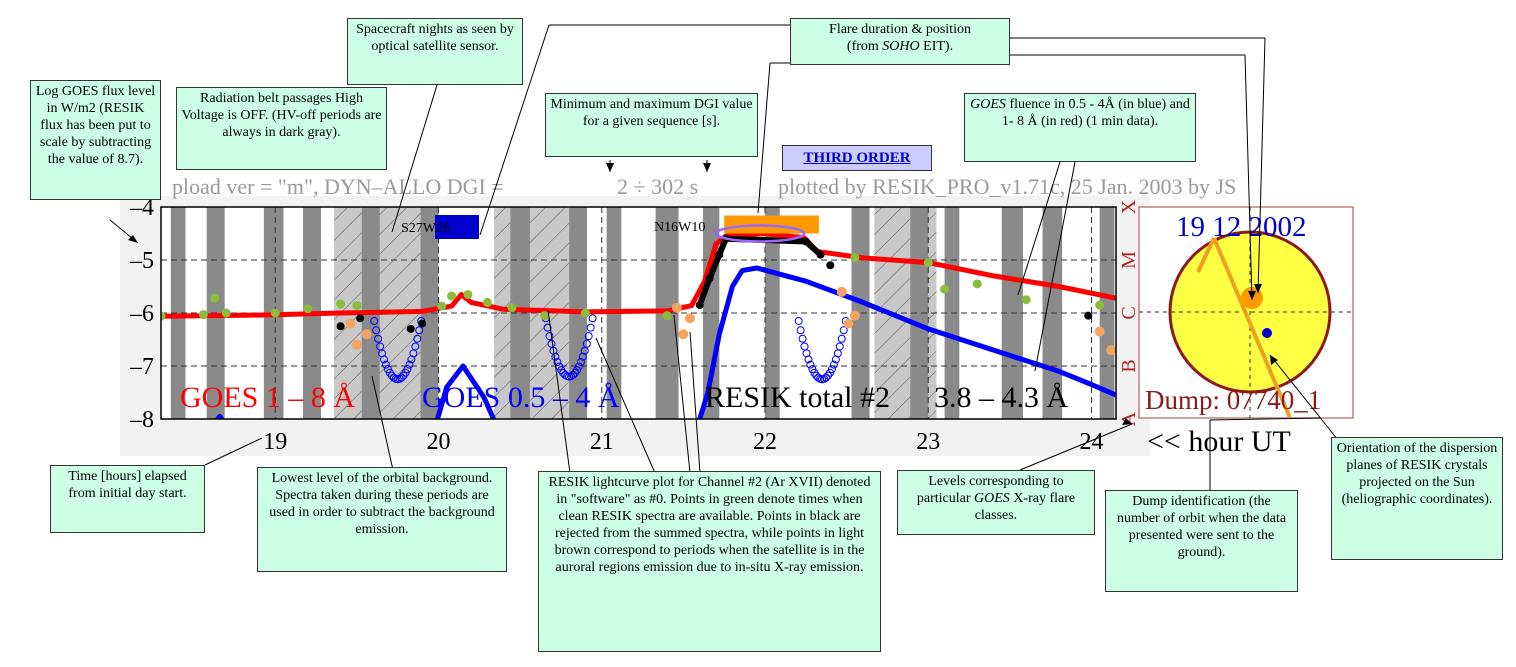  I want to click on x-axis-label: << hour UT, so click(1219, 441).